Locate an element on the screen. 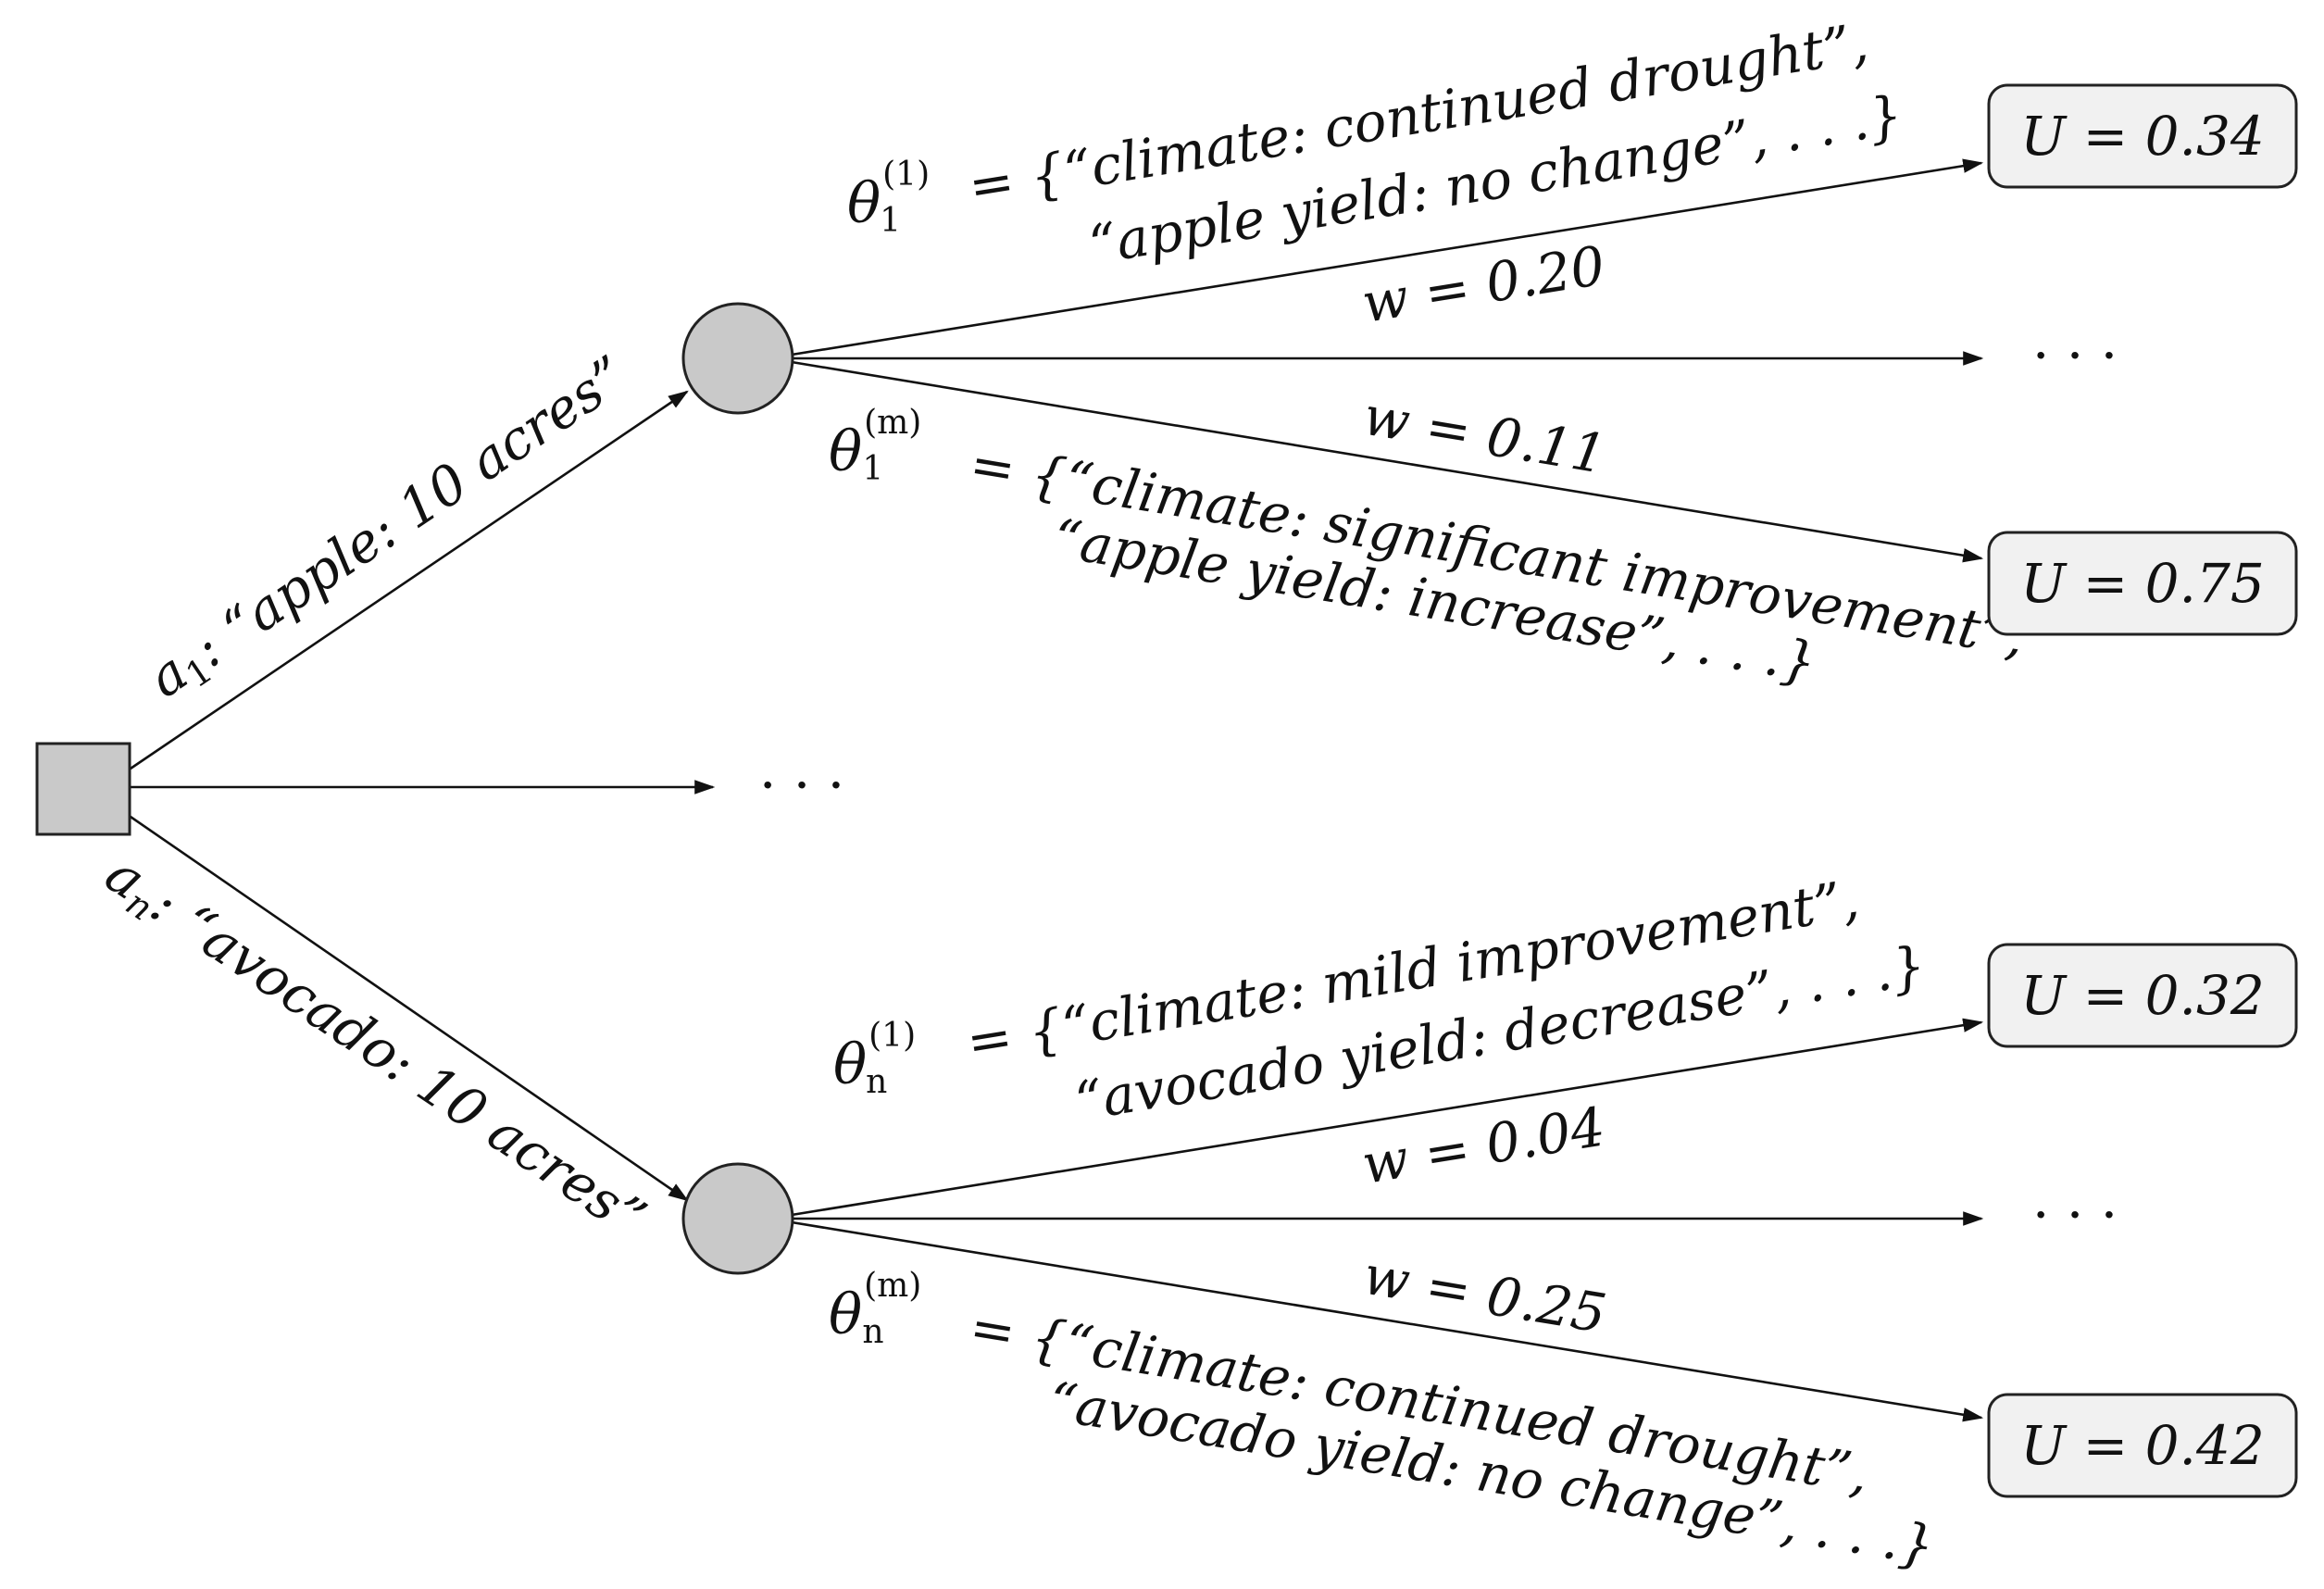 Image resolution: width=2324 pixels, height=1589 pixels. action-n-label: an: “avocado: 10 acres” is located at coordinates (374, 1048).